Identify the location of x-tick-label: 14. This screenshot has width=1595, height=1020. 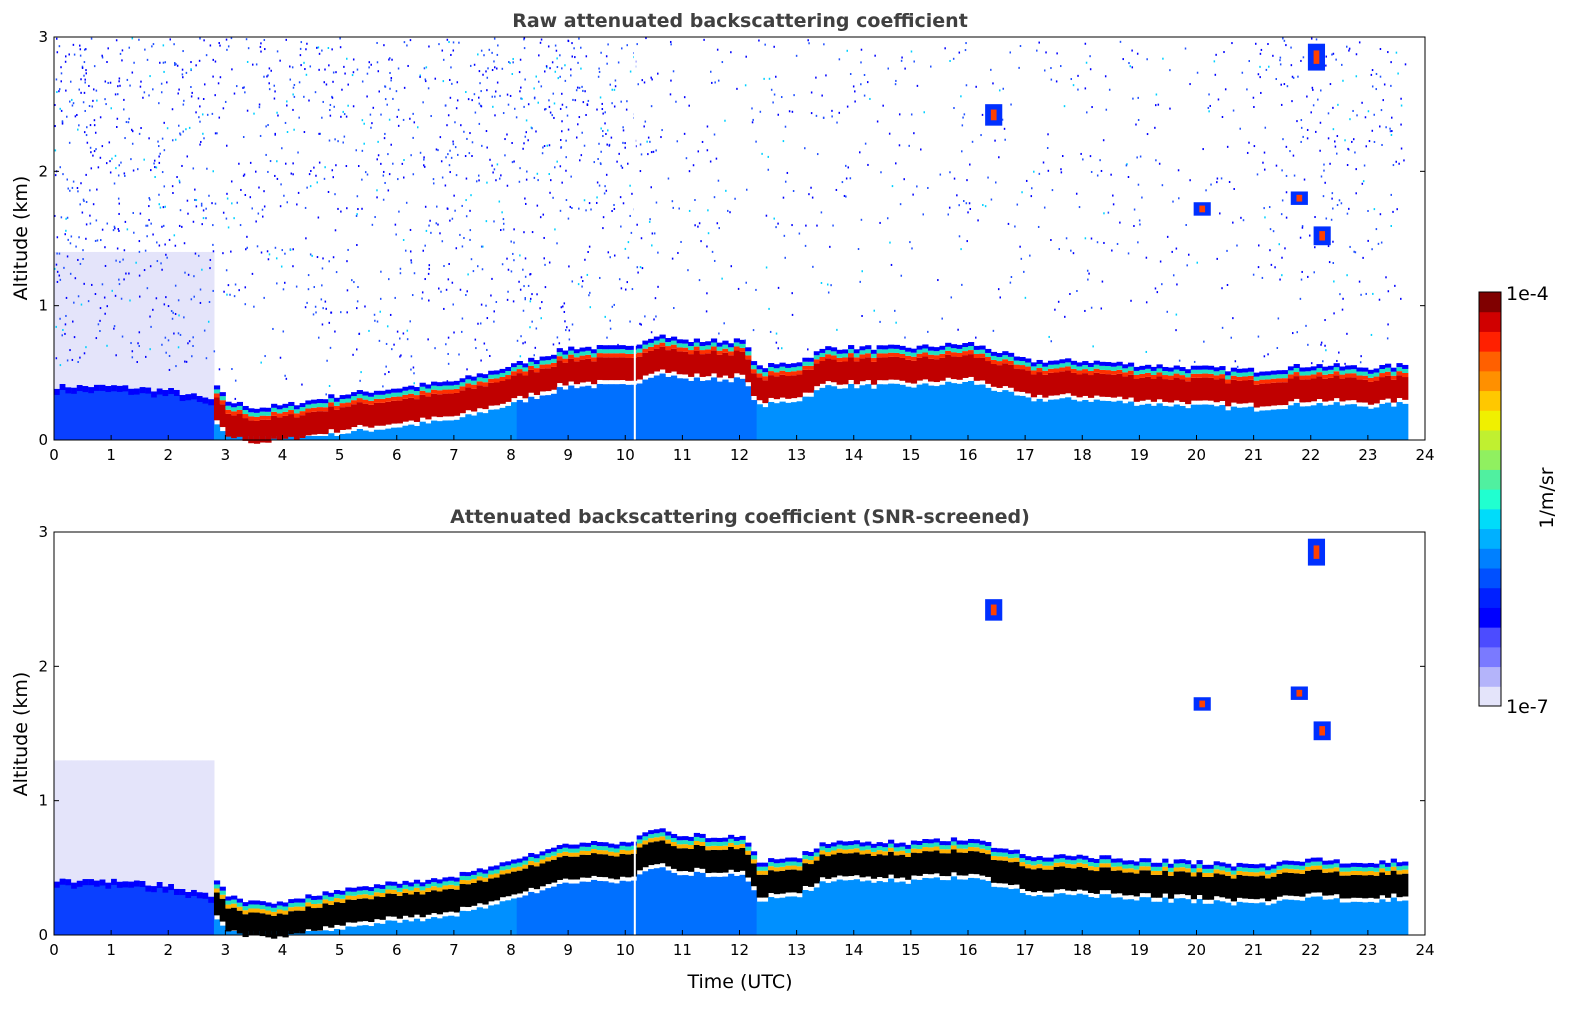
(853, 455).